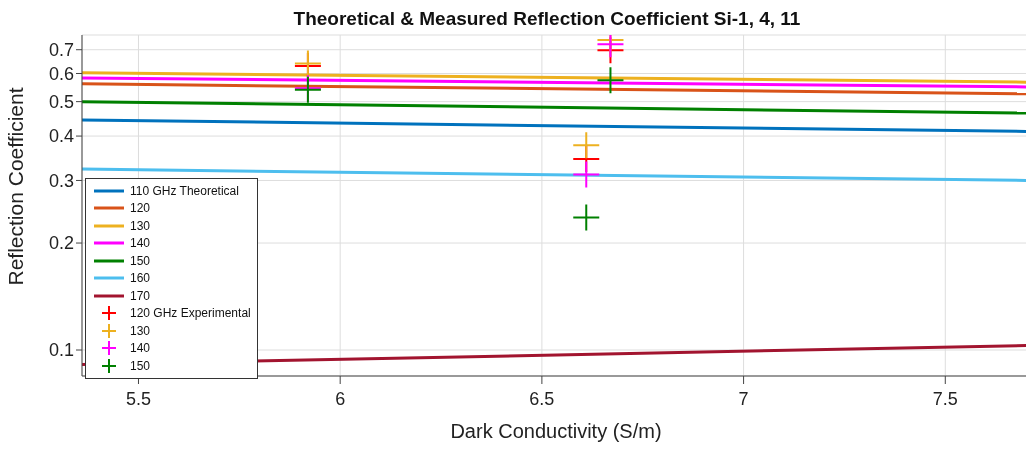 The height and width of the screenshot is (456, 1034). Describe the element at coordinates (542, 398) in the screenshot. I see `x-tick-label: 6.5` at that location.